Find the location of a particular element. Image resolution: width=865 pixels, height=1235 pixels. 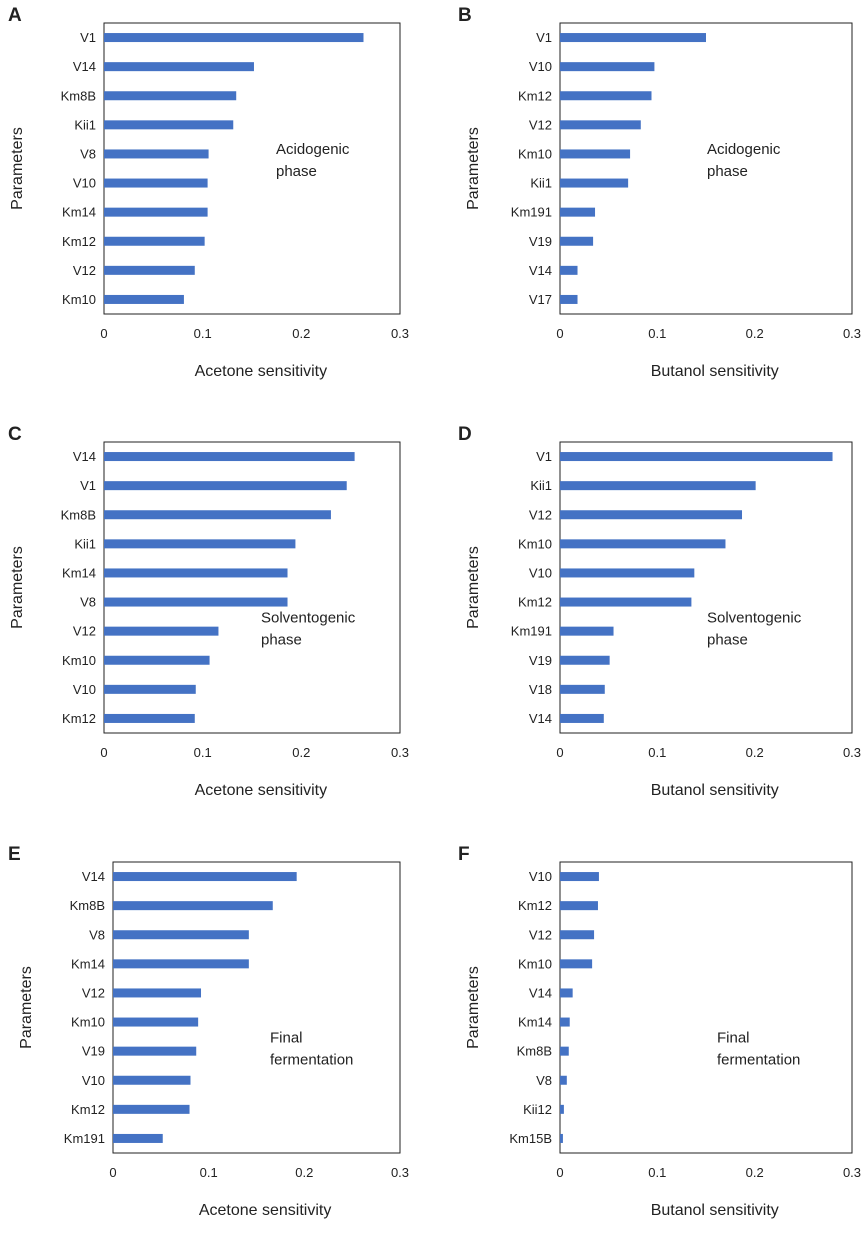

panel-f-bar-v8 is located at coordinates (563, 1080).